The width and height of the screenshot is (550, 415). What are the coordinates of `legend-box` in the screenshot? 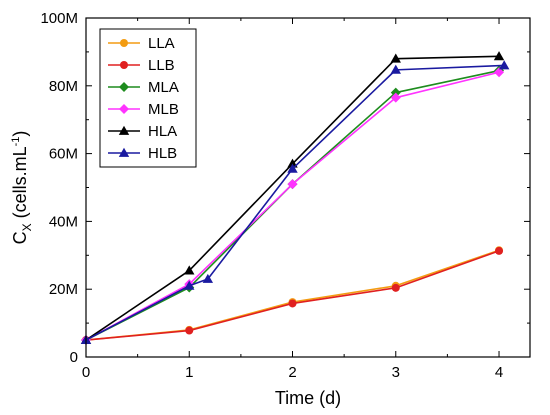 It's located at (148, 98).